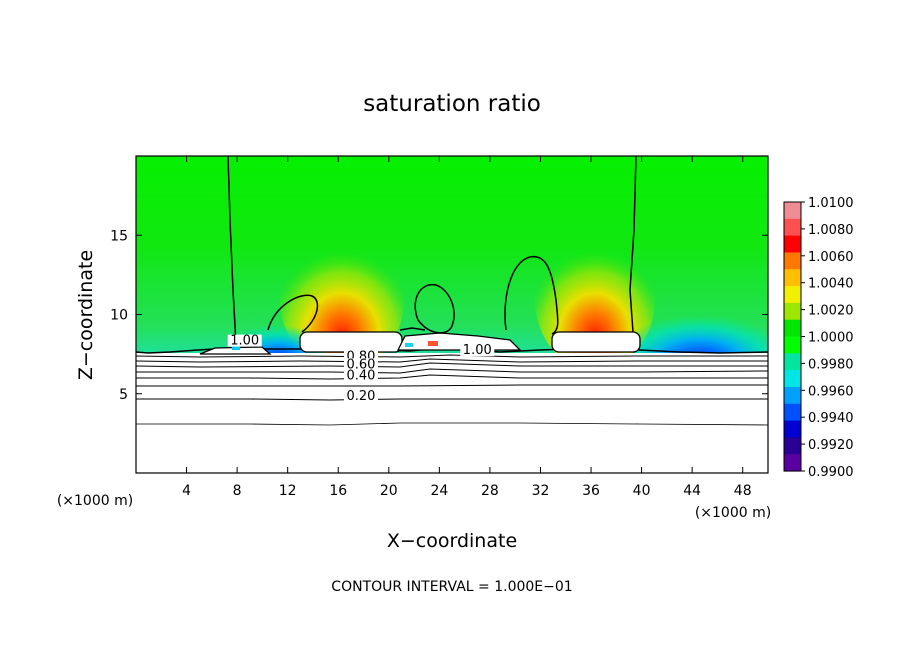 Image resolution: width=904 pixels, height=654 pixels. I want to click on colorbar-label: 1.0040, so click(831, 284).